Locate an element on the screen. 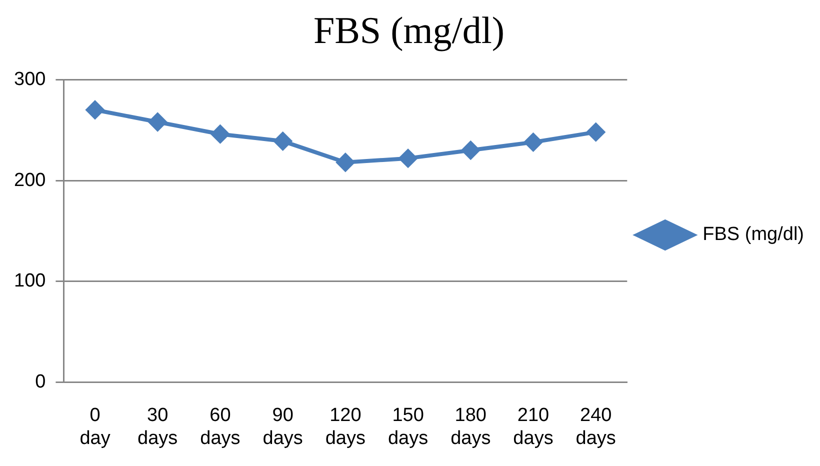 The width and height of the screenshot is (820, 466). x-tick-label: 60 days is located at coordinates (220, 427).